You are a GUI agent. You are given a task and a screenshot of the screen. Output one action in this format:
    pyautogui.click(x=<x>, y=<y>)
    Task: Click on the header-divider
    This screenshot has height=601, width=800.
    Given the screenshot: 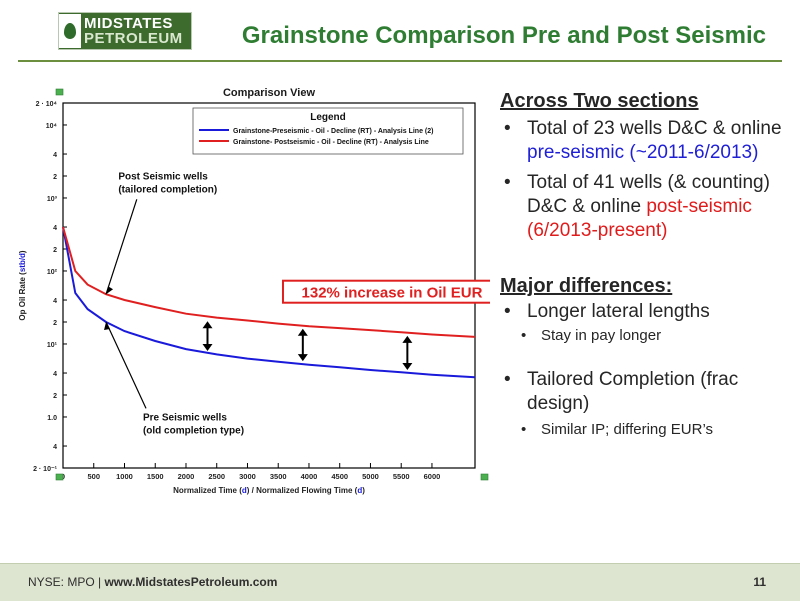 What is the action you would take?
    pyautogui.click(x=400, y=61)
    